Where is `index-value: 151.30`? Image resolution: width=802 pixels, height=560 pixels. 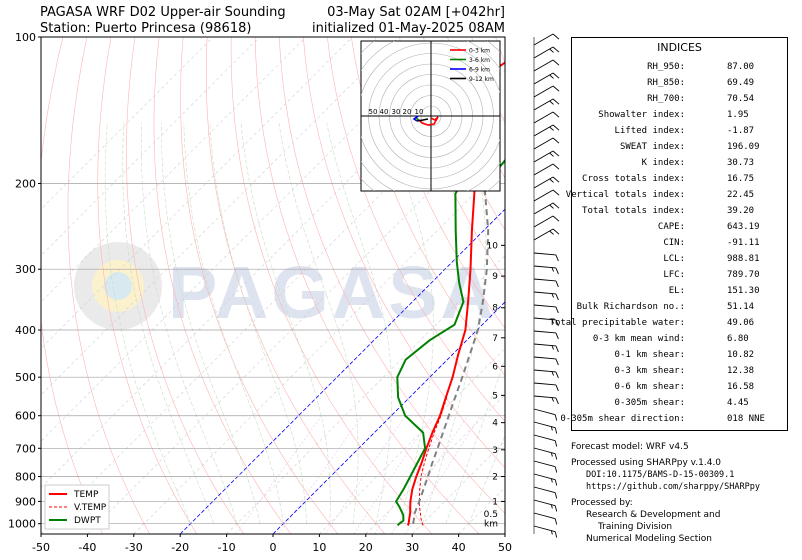
index-value: 151.30 is located at coordinates (743, 291).